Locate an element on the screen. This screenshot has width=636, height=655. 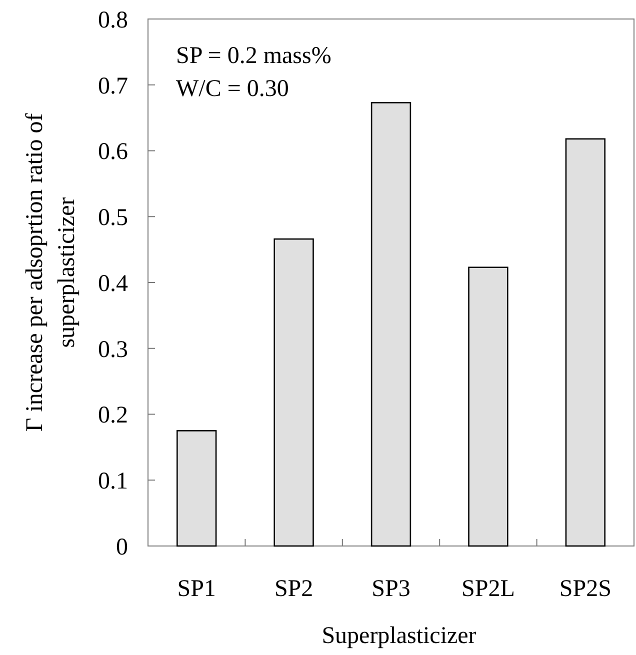
y-tick-label: 0.4 is located at coordinates (113, 283).